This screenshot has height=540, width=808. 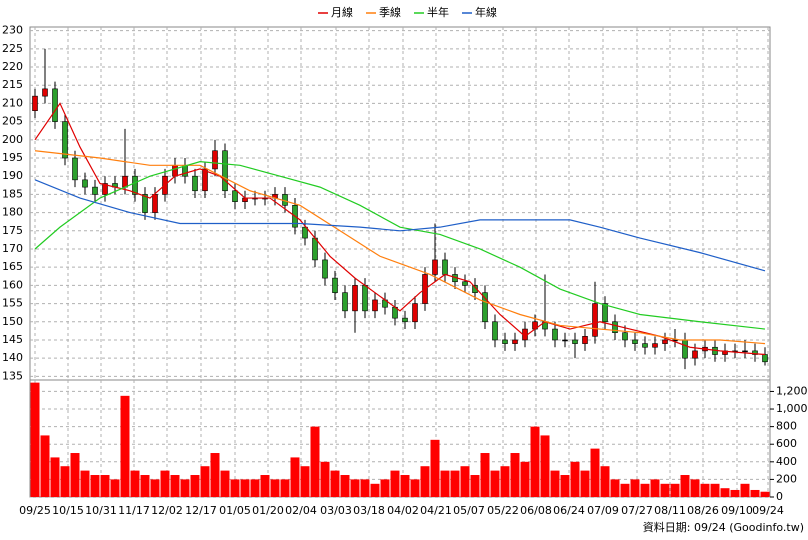 What do you see at coordinates (779, 496) in the screenshot?
I see `y2-tick-label: 0` at bounding box center [779, 496].